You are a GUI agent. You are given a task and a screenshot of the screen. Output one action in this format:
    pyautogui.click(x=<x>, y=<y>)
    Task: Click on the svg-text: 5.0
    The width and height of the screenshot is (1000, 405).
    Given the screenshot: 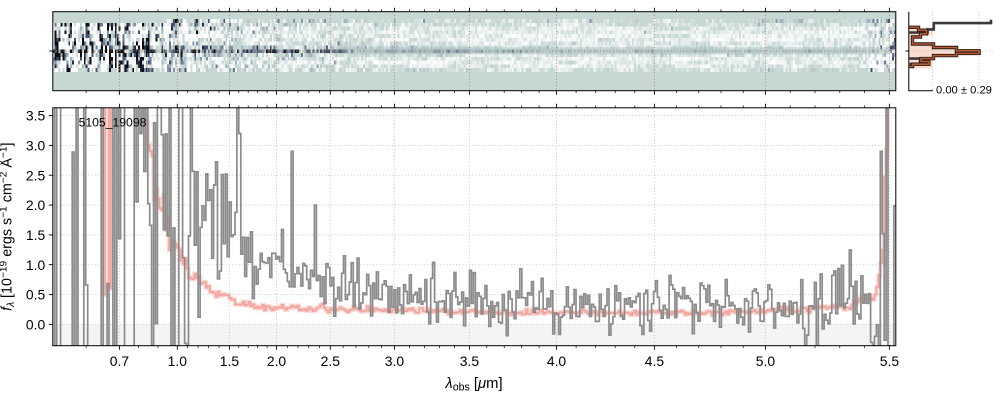 What is the action you would take?
    pyautogui.click(x=766, y=361)
    